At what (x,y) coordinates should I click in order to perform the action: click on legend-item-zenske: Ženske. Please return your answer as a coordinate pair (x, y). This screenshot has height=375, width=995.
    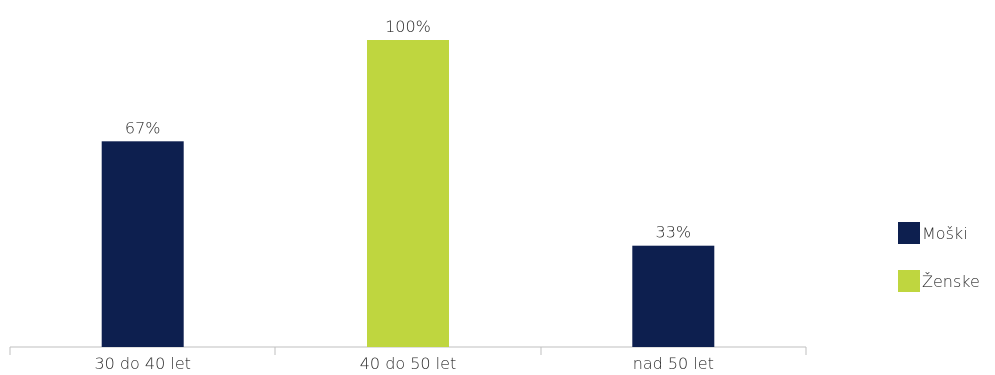
    Looking at the image, I should click on (939, 281).